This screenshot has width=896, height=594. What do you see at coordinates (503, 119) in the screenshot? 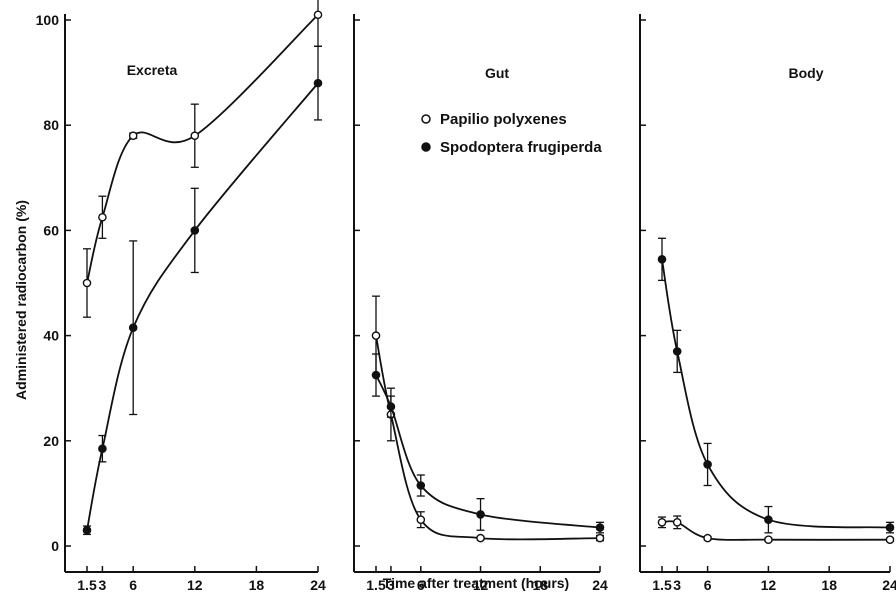
I see `legend-label-papilio: Papilio polyxenes` at bounding box center [503, 119].